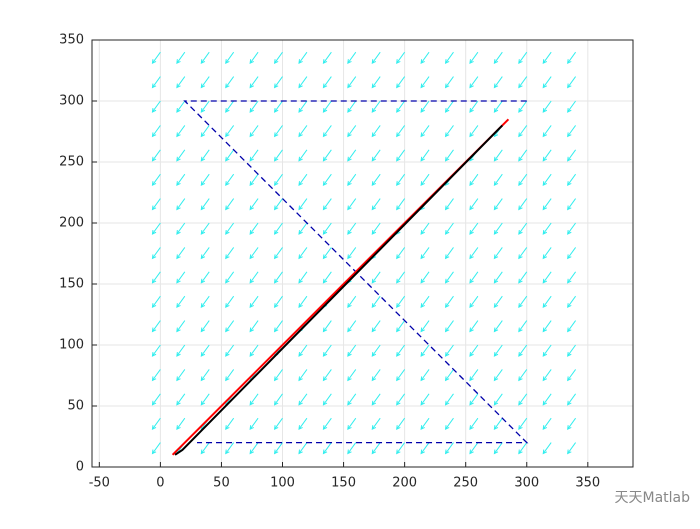 This screenshot has height=529, width=700. What do you see at coordinates (587, 483) in the screenshot?
I see `x-tick-label: 350` at bounding box center [587, 483].